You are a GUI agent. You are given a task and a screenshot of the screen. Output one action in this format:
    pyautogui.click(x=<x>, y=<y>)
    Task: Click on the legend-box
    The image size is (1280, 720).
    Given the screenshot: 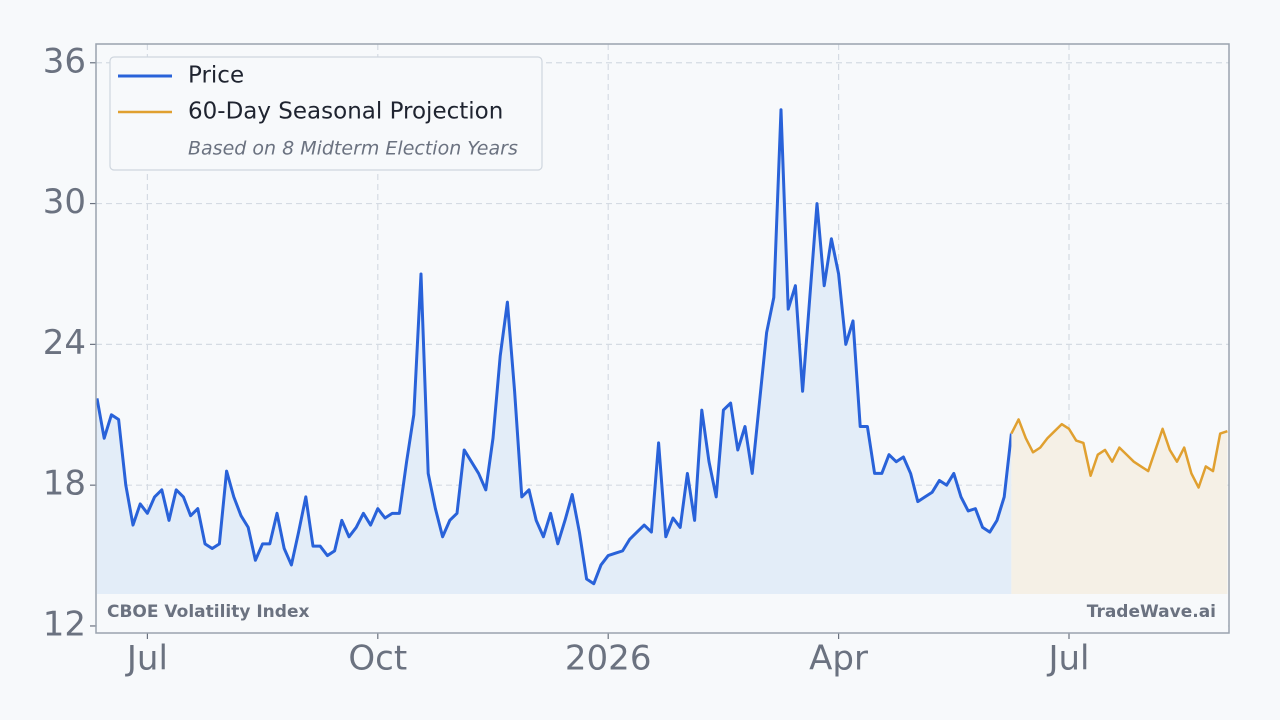 What is the action you would take?
    pyautogui.click(x=326, y=113)
    